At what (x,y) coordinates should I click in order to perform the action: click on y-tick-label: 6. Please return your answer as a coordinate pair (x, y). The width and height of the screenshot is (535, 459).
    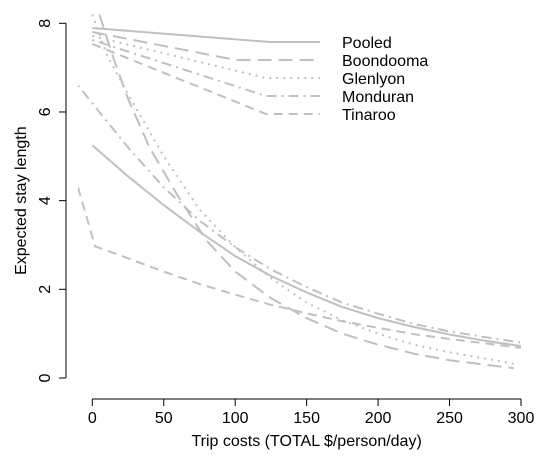
    Looking at the image, I should click on (45, 111).